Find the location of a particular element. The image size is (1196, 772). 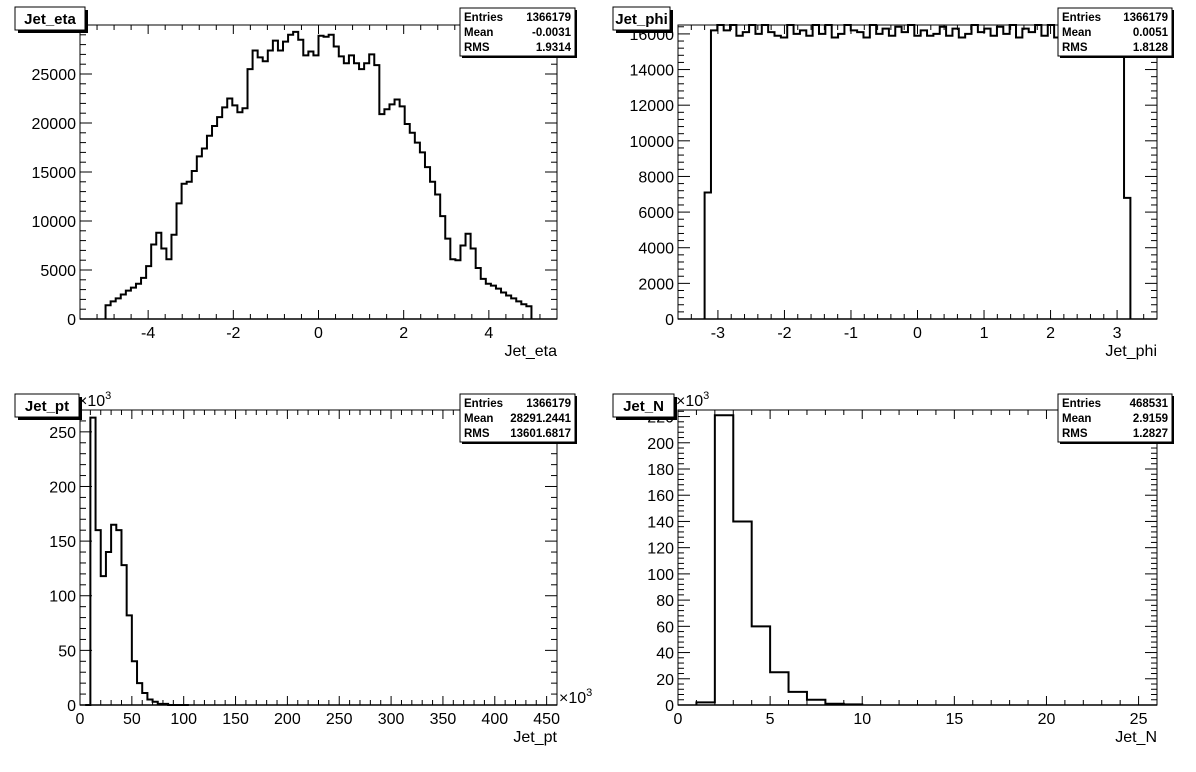

x-tick-label: 100 is located at coordinates (183, 719).